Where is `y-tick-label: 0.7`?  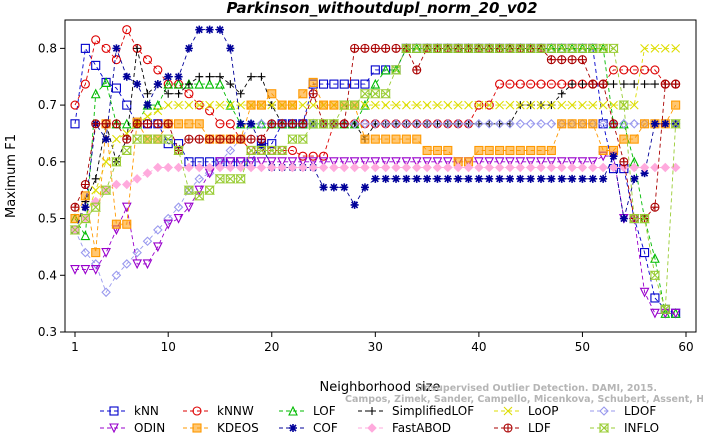
y-tick-label: 0.7 is located at coordinates (47, 105).